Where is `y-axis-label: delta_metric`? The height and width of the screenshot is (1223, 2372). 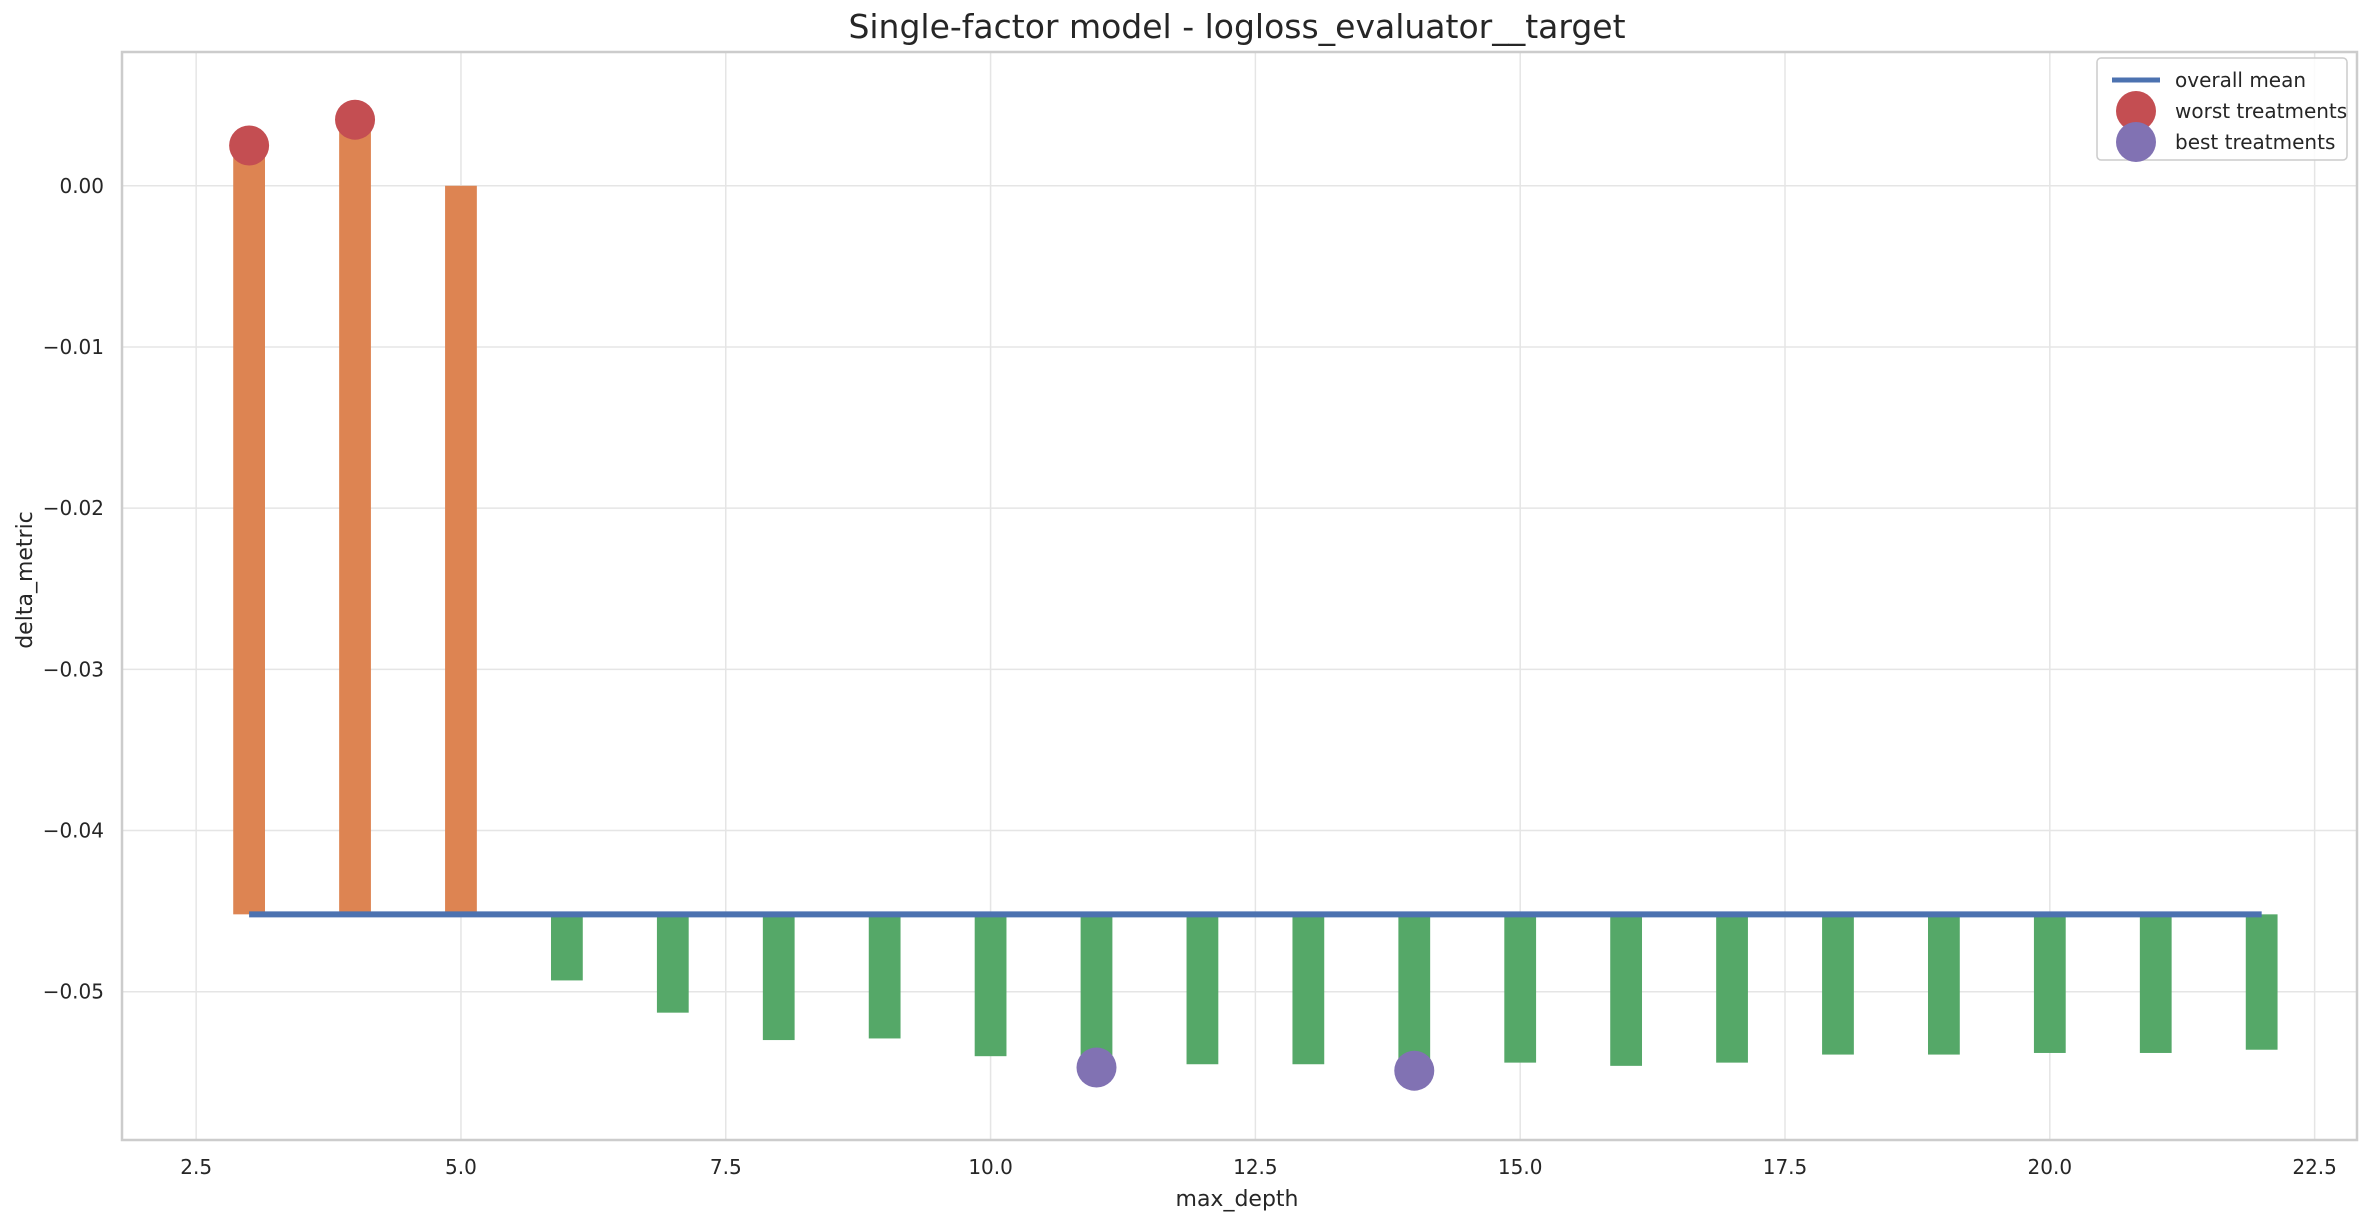 y-axis-label: delta_metric is located at coordinates (25, 580).